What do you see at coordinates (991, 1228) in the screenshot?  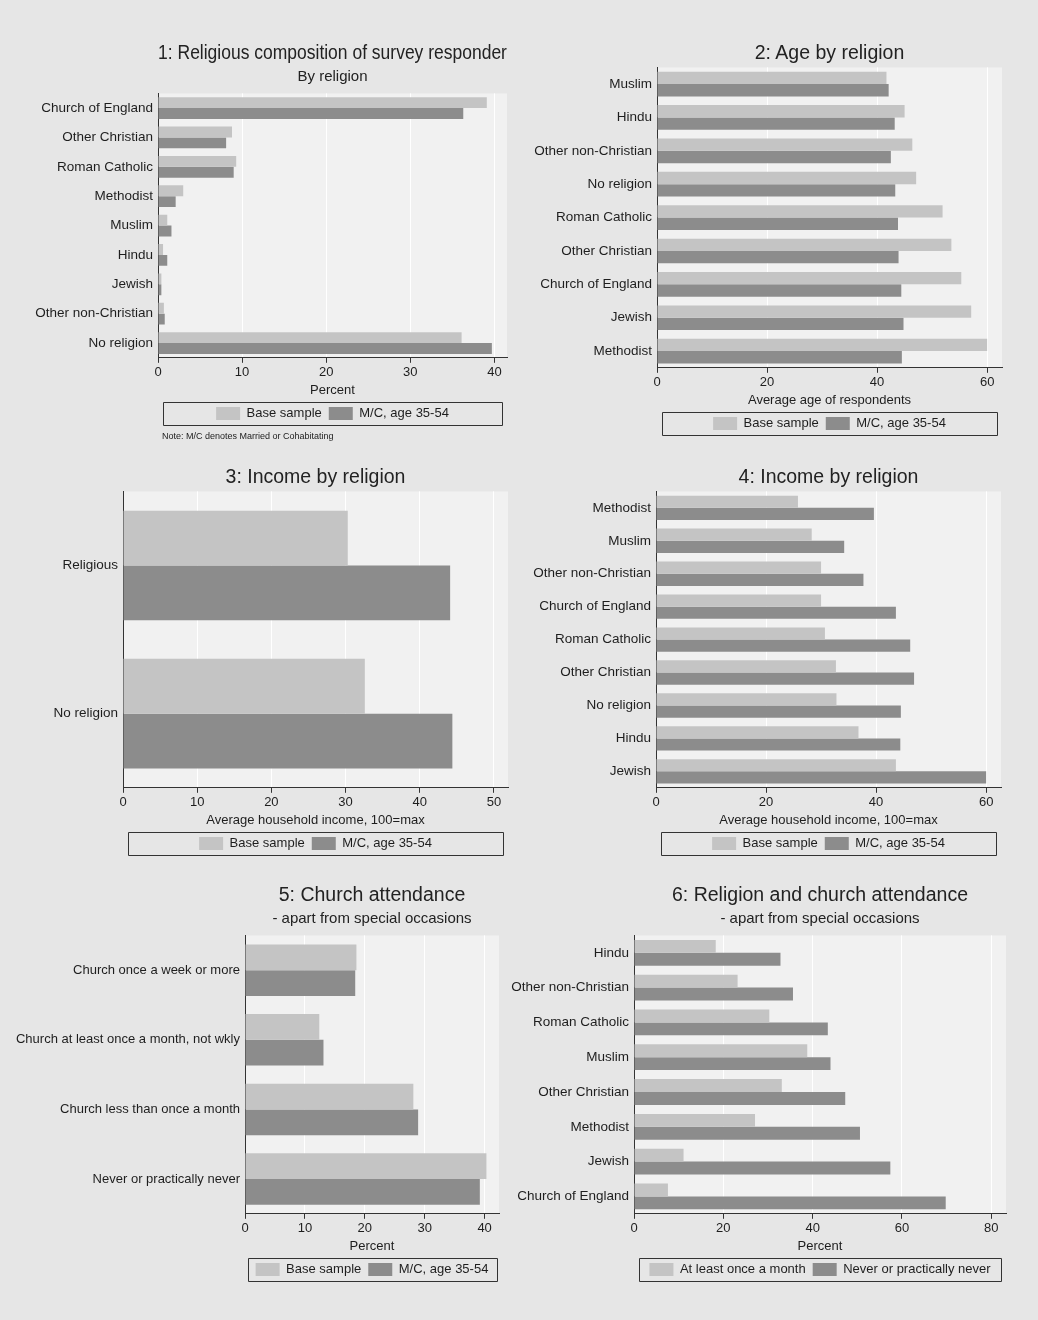 I see `x-tick-label: 80` at bounding box center [991, 1228].